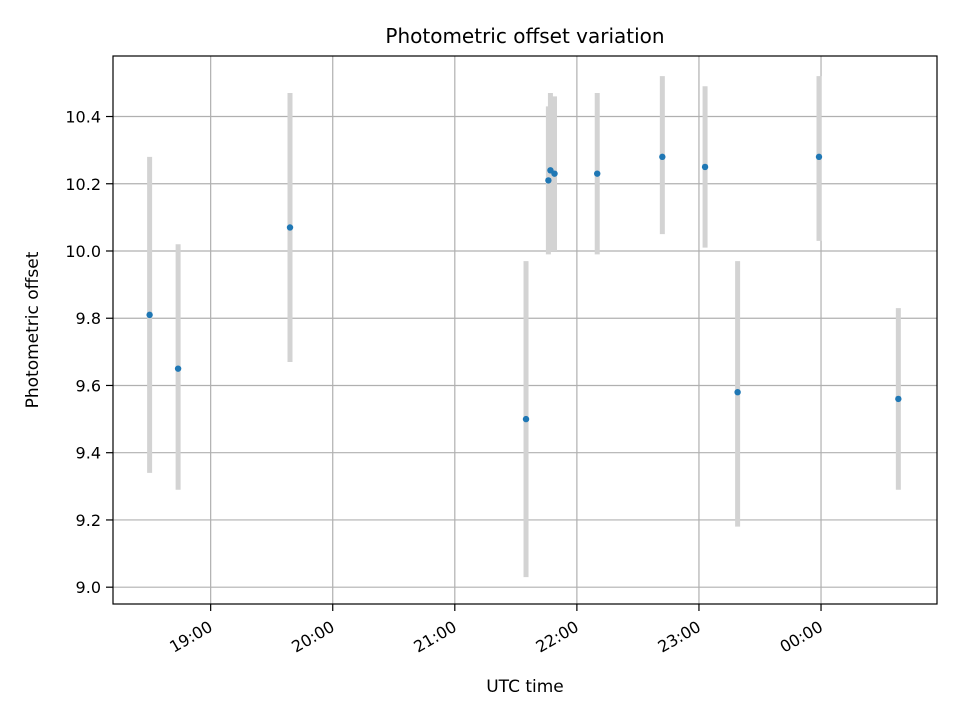 The image size is (960, 720). I want to click on y-tick-label: 9.2, so click(88, 520).